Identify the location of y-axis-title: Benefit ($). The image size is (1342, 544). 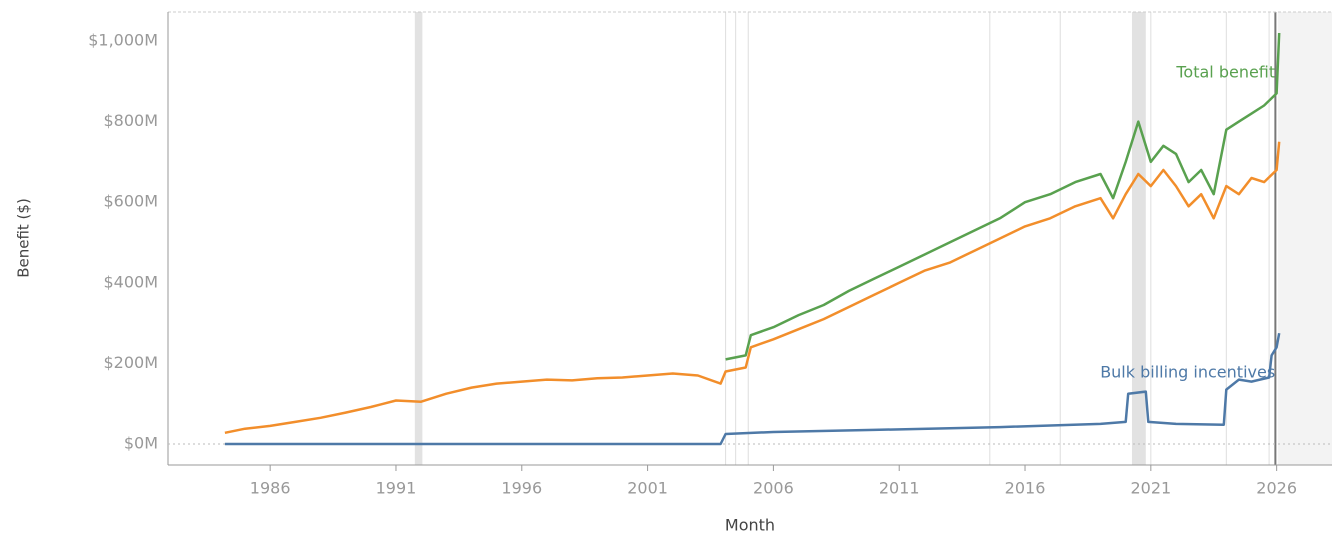
(24, 238).